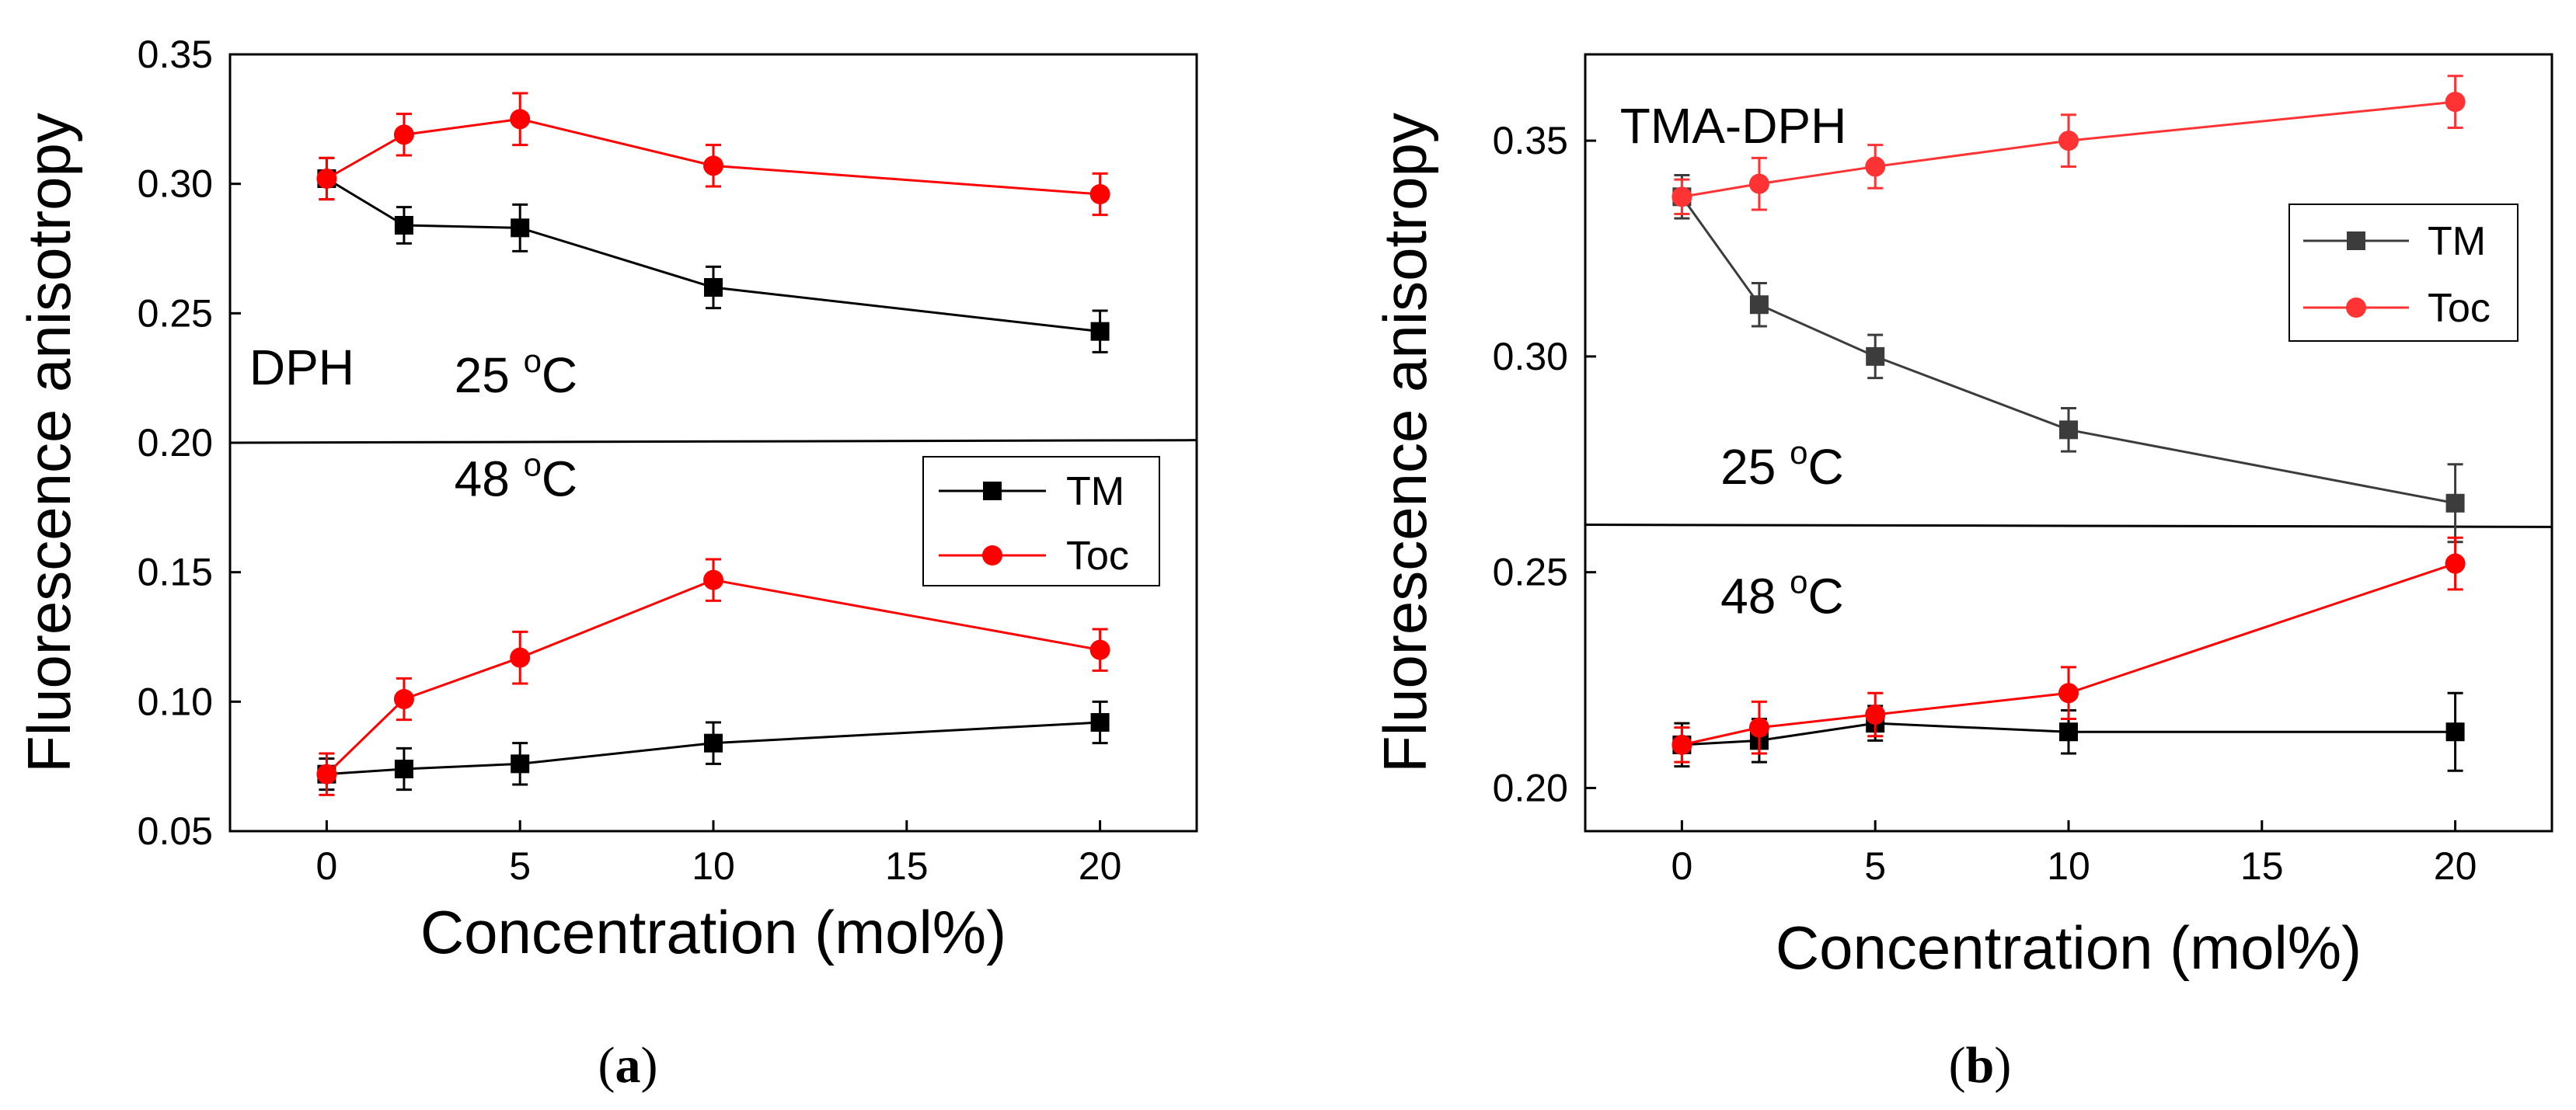 Image resolution: width=2576 pixels, height=1110 pixels. I want to click on panel-a-annotation-probe: DPH, so click(301, 367).